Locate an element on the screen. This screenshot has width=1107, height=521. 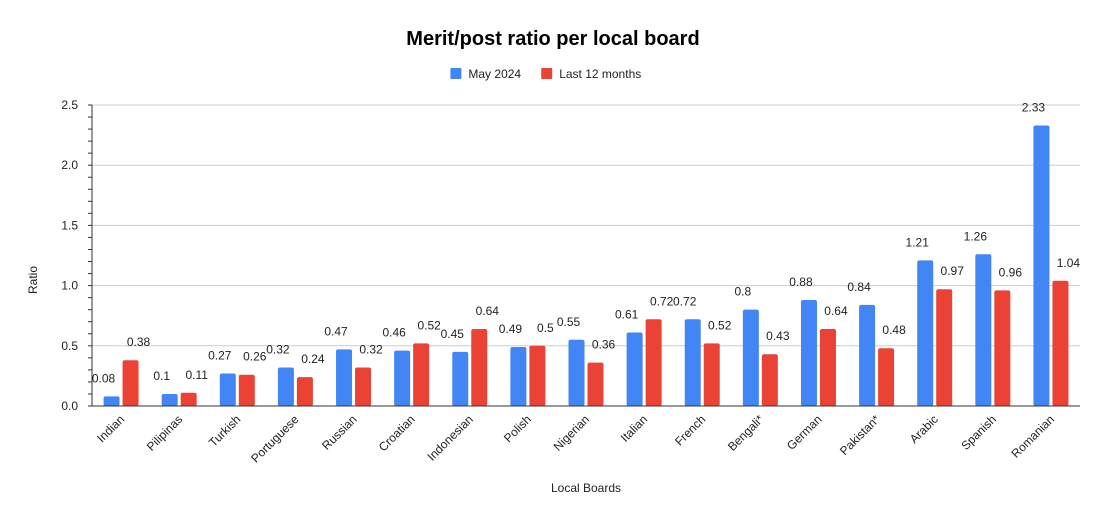
x-tick-label: Croatian is located at coordinates (397, 433).